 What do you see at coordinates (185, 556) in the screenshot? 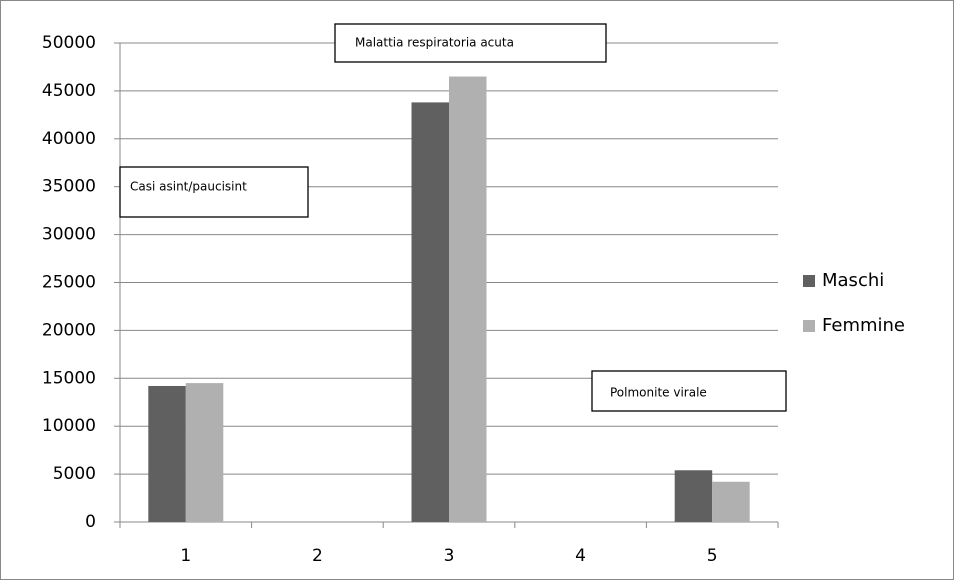
I see `x-tick-label: 1` at bounding box center [185, 556].